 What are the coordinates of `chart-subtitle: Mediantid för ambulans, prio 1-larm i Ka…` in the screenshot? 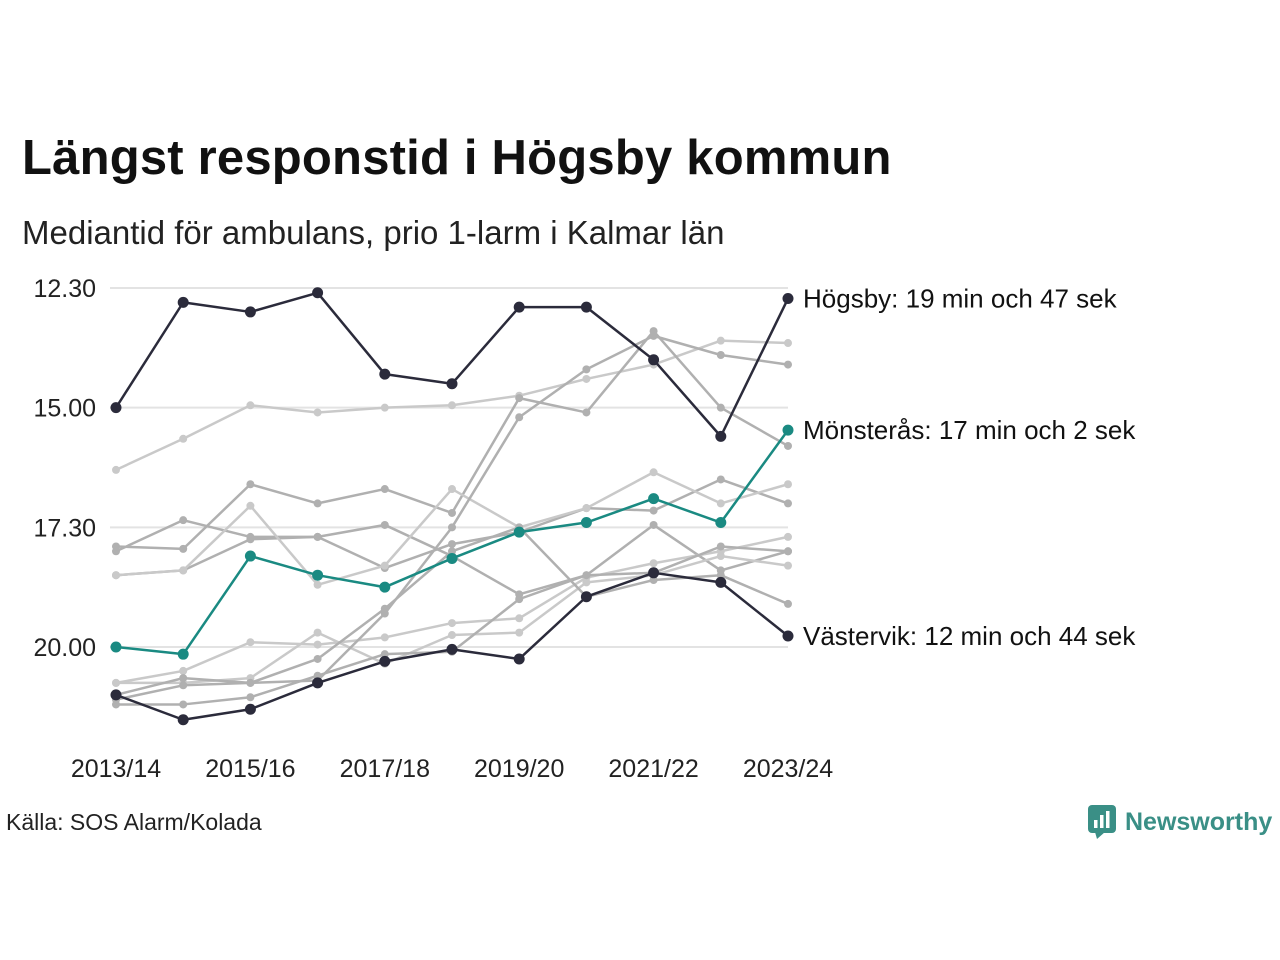 It's located at (373, 232).